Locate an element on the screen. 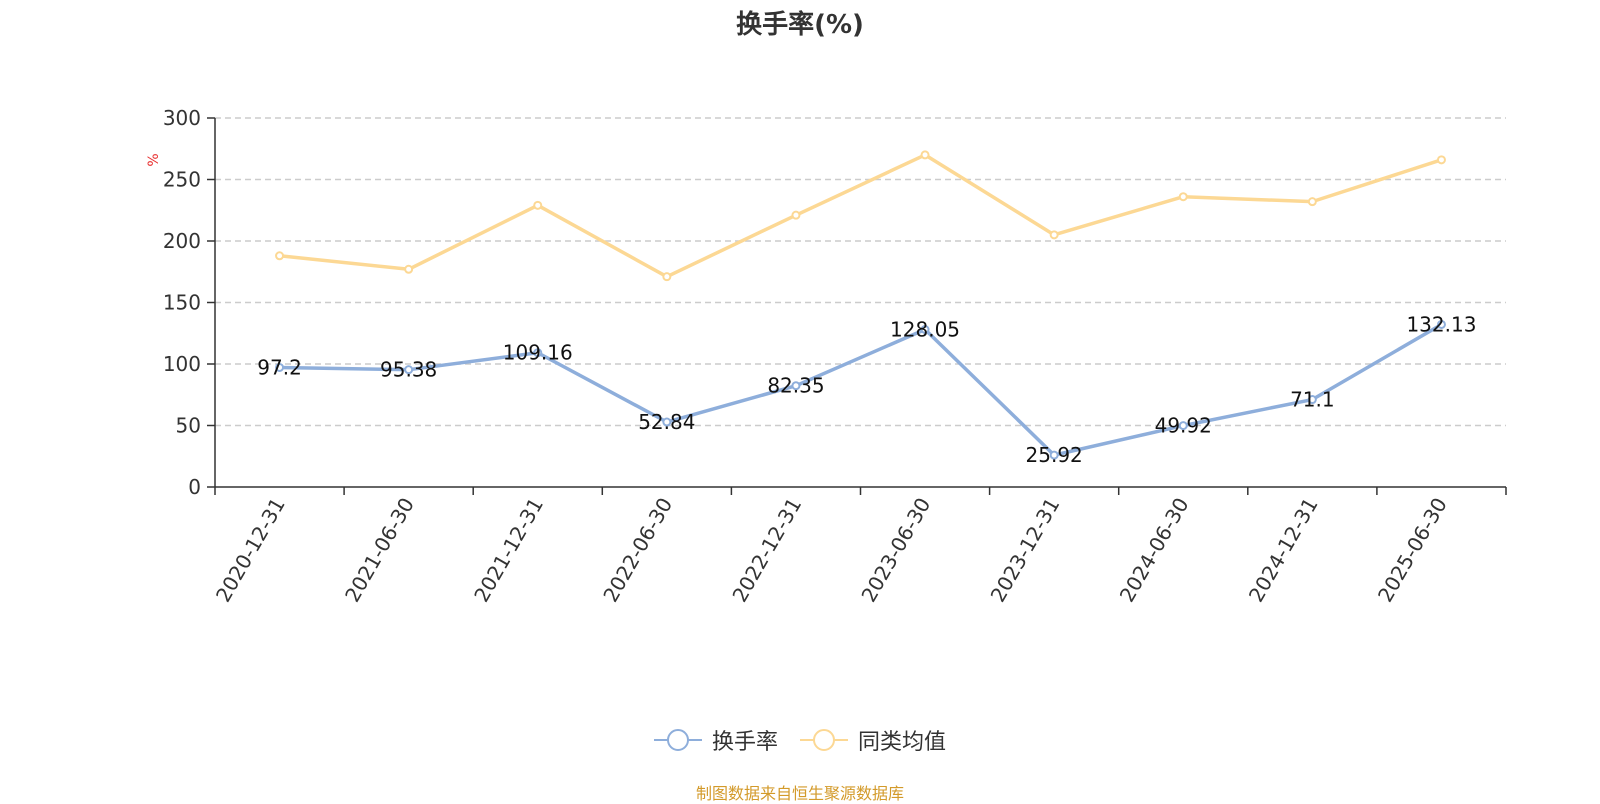 This screenshot has width=1600, height=804. x-tick-label: 2021-06-30 is located at coordinates (379, 550).